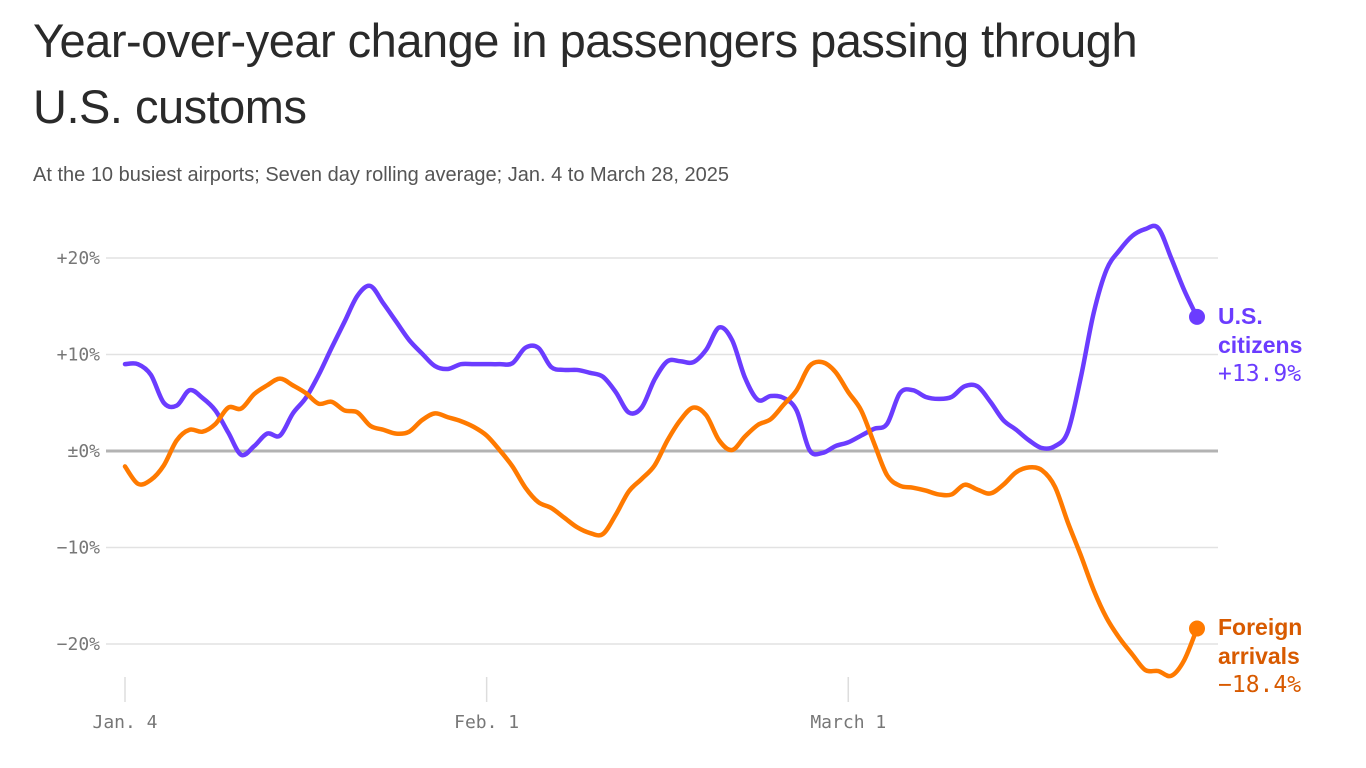  I want to click on x-tick-label: Feb. 1, so click(486, 722).